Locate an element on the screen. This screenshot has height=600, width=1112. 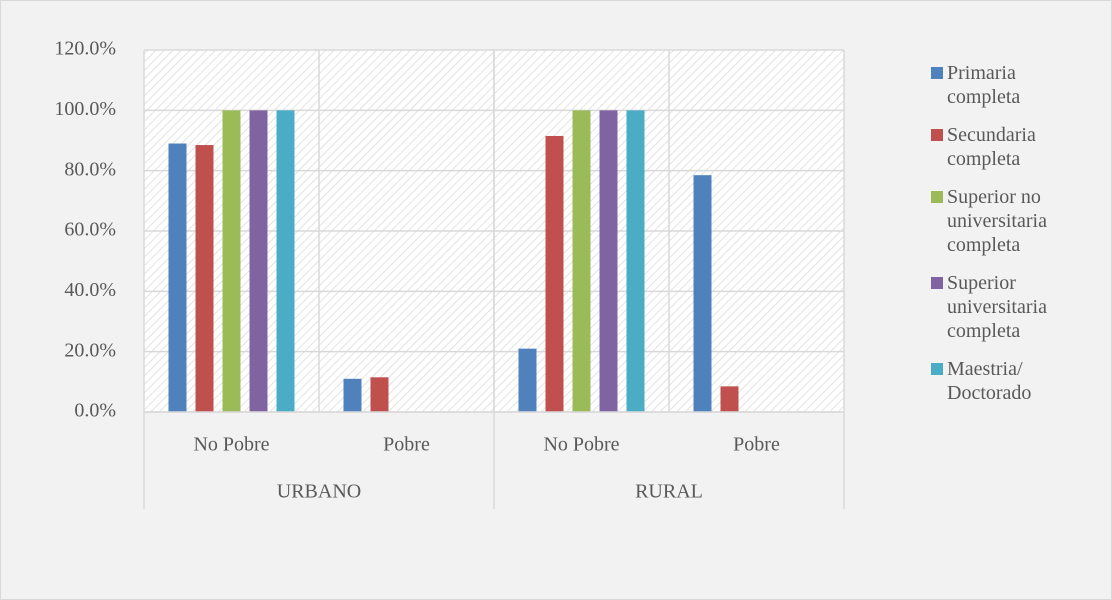
group-label: RURAL is located at coordinates (669, 492).